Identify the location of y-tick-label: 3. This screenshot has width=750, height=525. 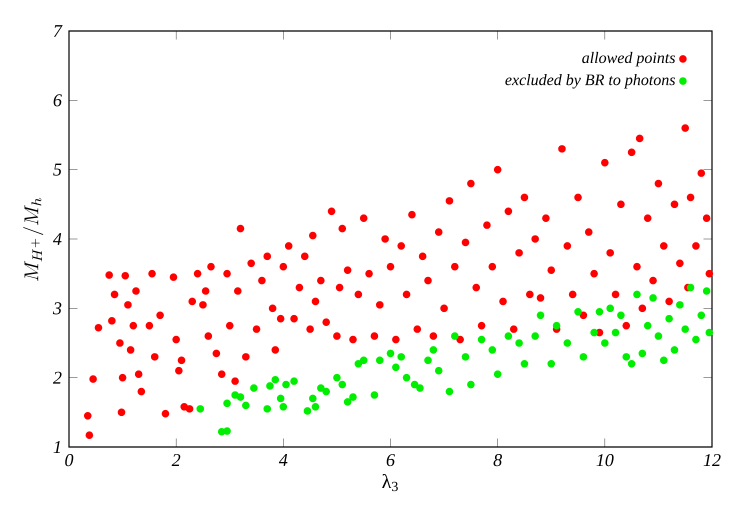
(57, 308).